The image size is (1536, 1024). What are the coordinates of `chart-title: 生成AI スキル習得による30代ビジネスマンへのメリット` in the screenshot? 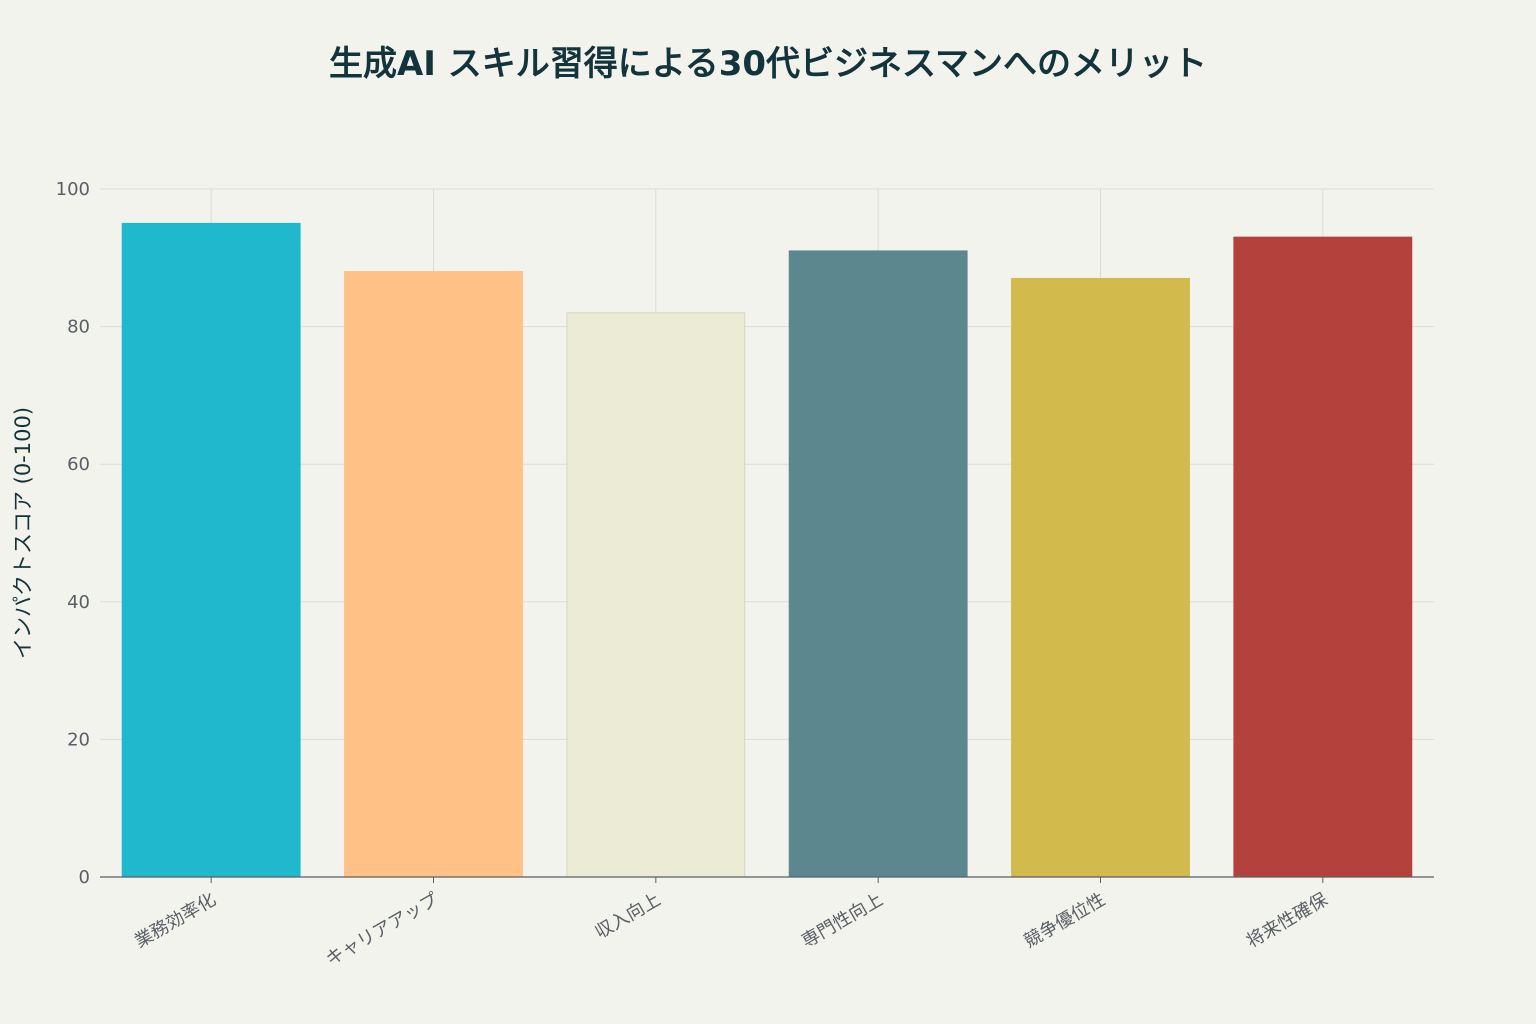 It's located at (768, 64).